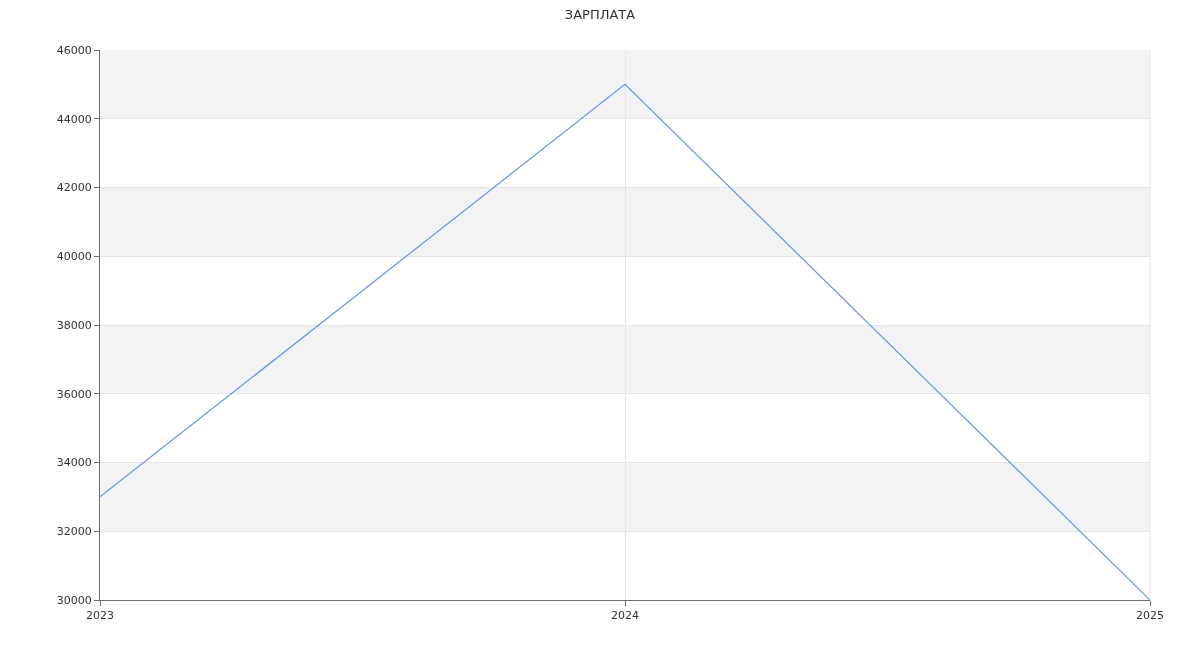  I want to click on x-tick-label: 2025, so click(1150, 616).